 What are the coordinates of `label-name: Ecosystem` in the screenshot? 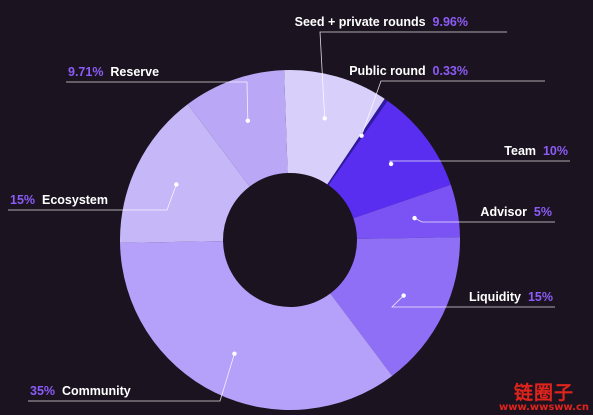 It's located at (75, 200).